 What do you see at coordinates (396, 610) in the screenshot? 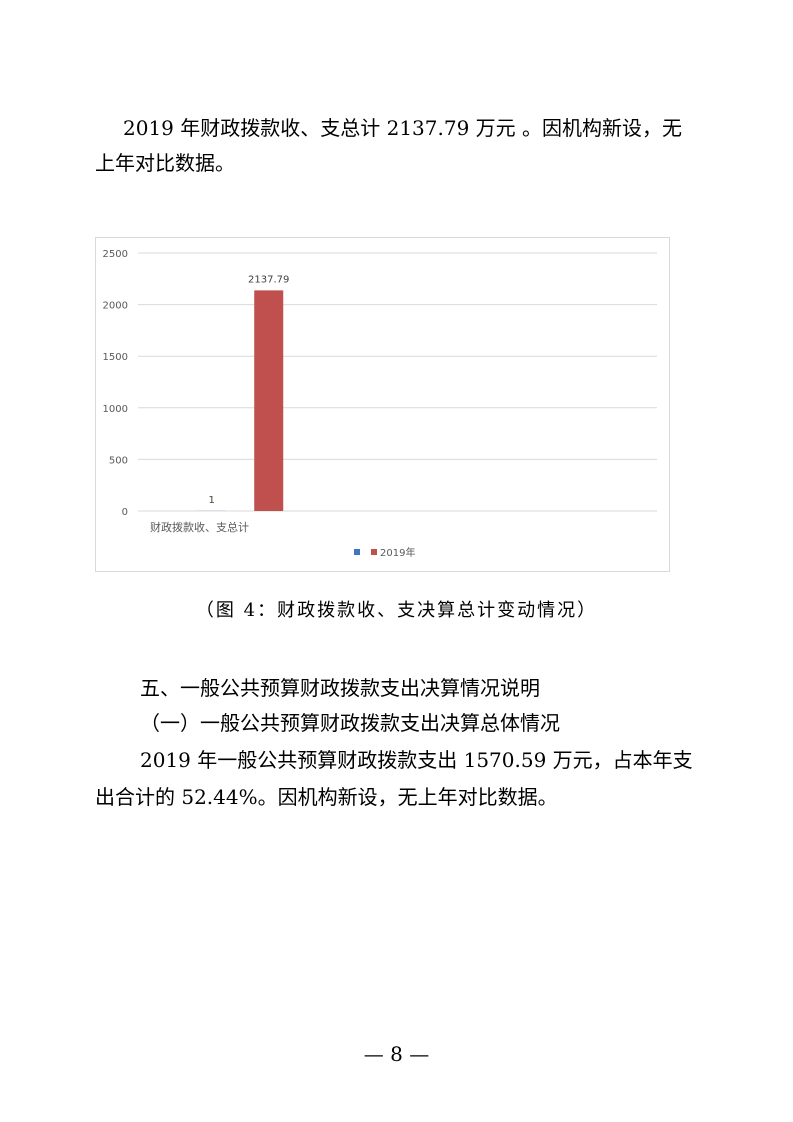
I see `figure-caption: （图 4：财政拨款收、支决算总计变动情况）` at bounding box center [396, 610].